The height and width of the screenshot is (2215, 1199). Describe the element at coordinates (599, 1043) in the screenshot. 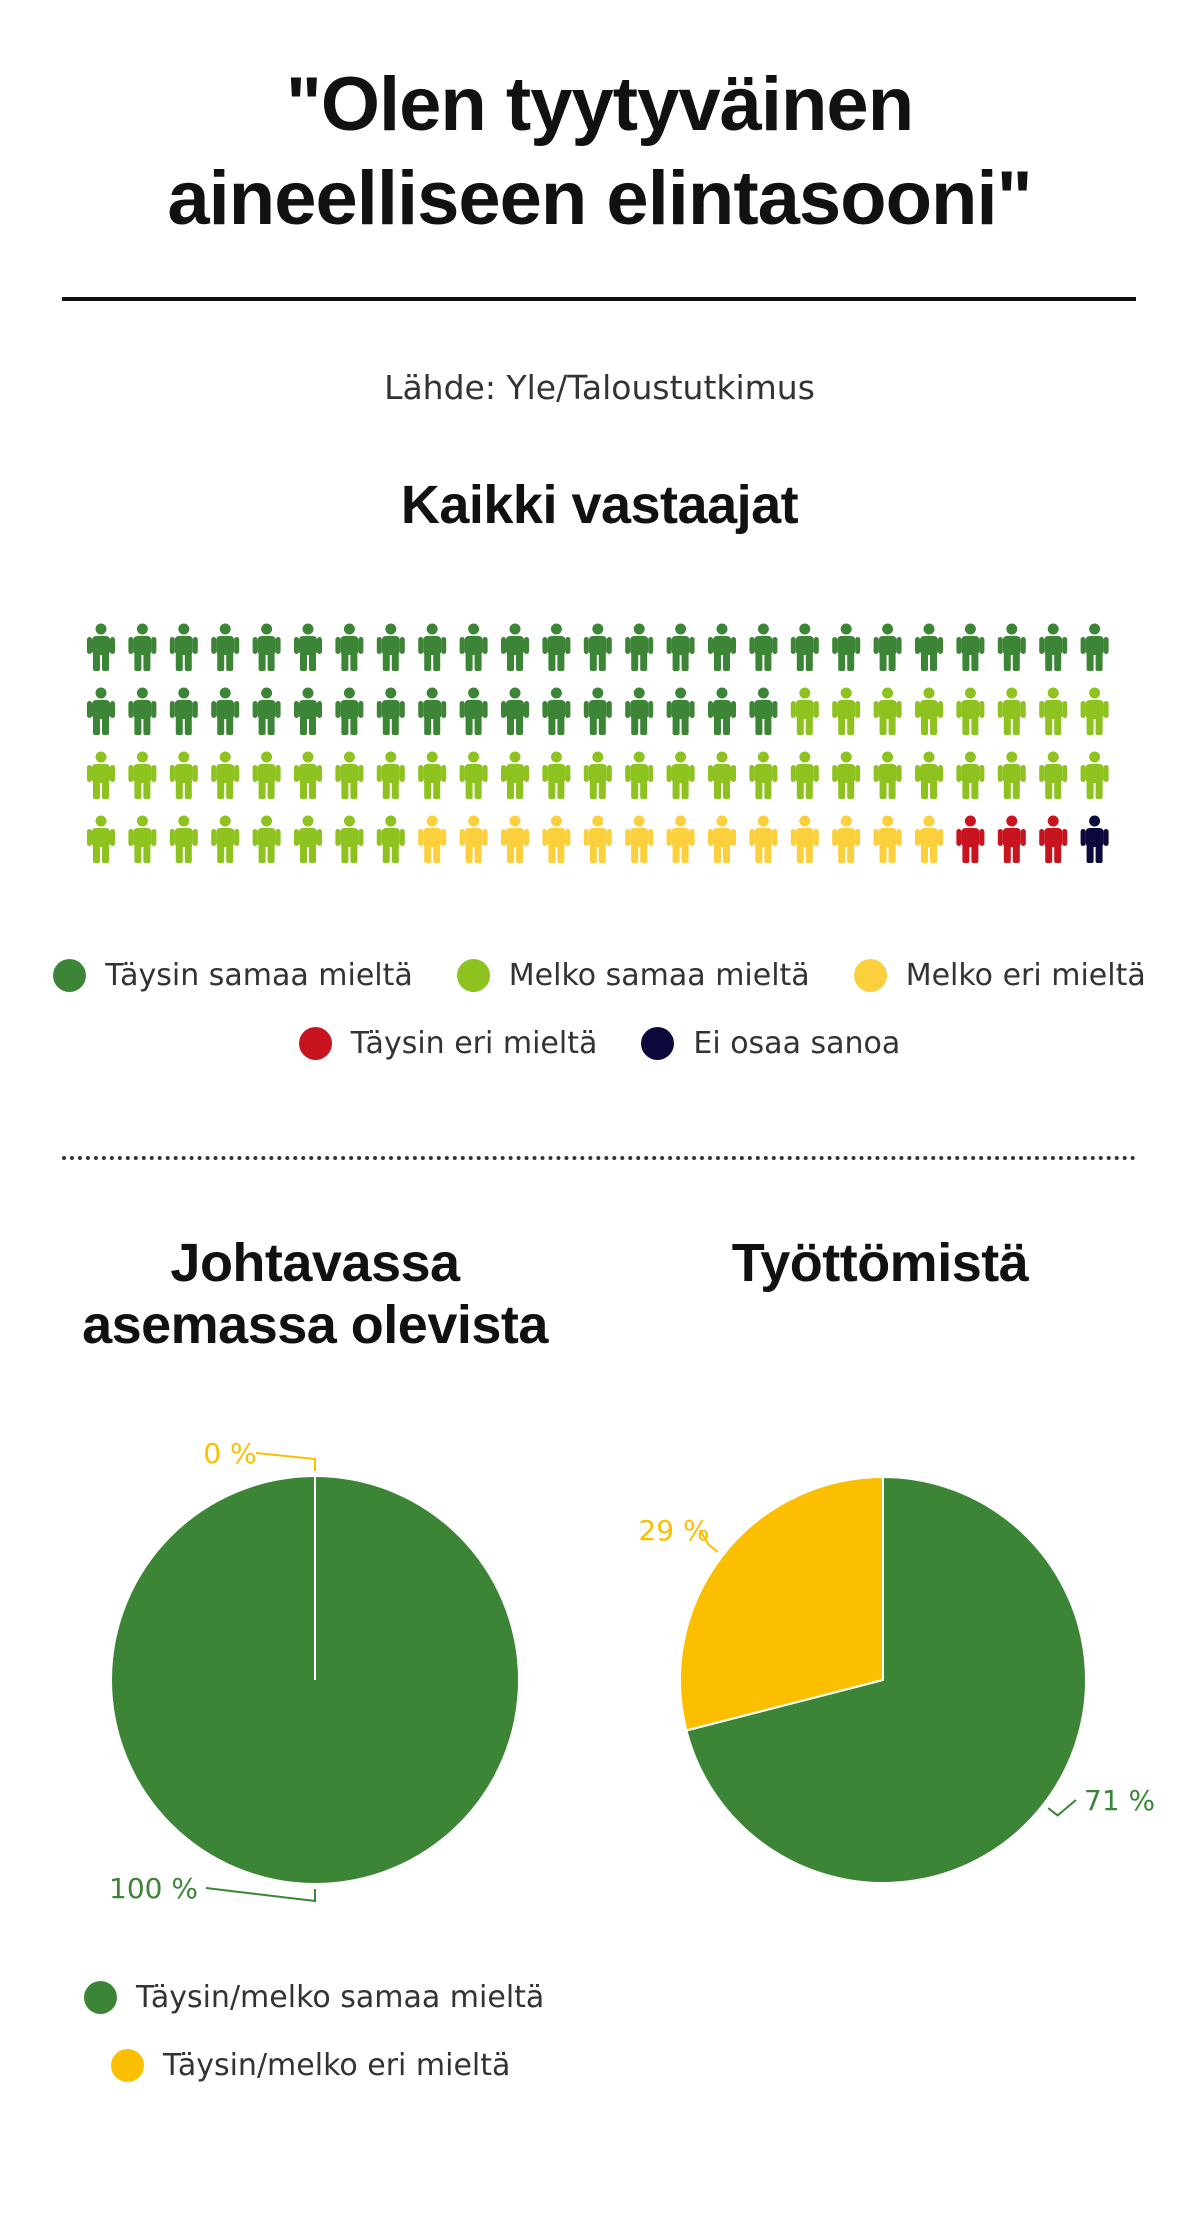

I see `legend-all-row-2: Täysin eri mieltä Ei osaa sanoa` at that location.